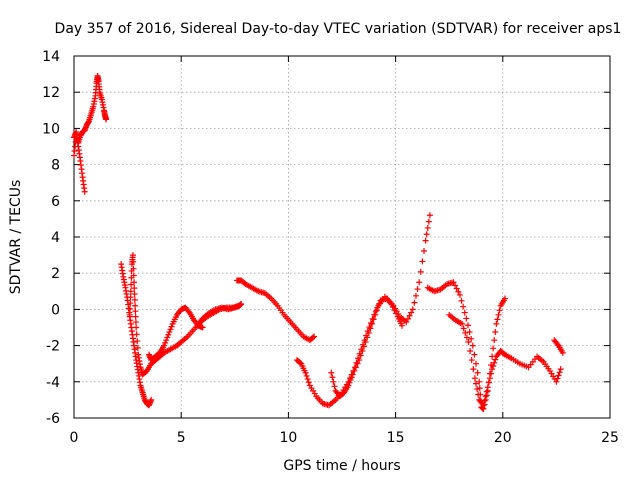 This screenshot has height=480, width=640. I want to click on y-tick-label: -4, so click(53, 383).